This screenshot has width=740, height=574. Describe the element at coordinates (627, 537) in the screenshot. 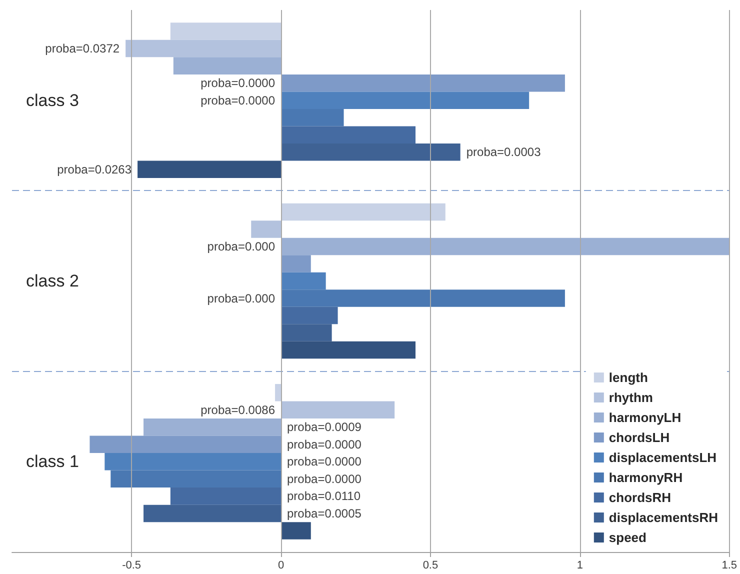

I see `legend-label: speed` at that location.